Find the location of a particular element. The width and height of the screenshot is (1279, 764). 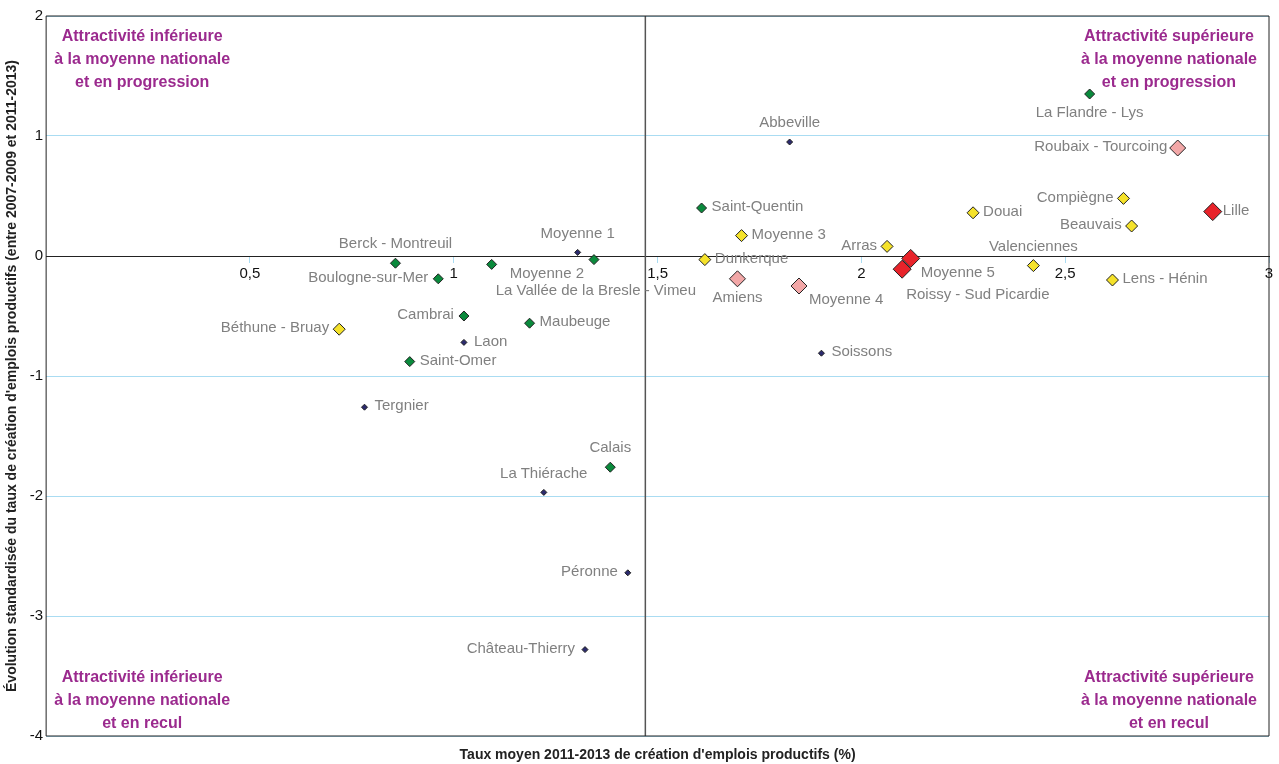

annotation: Tergnier is located at coordinates (401, 405).